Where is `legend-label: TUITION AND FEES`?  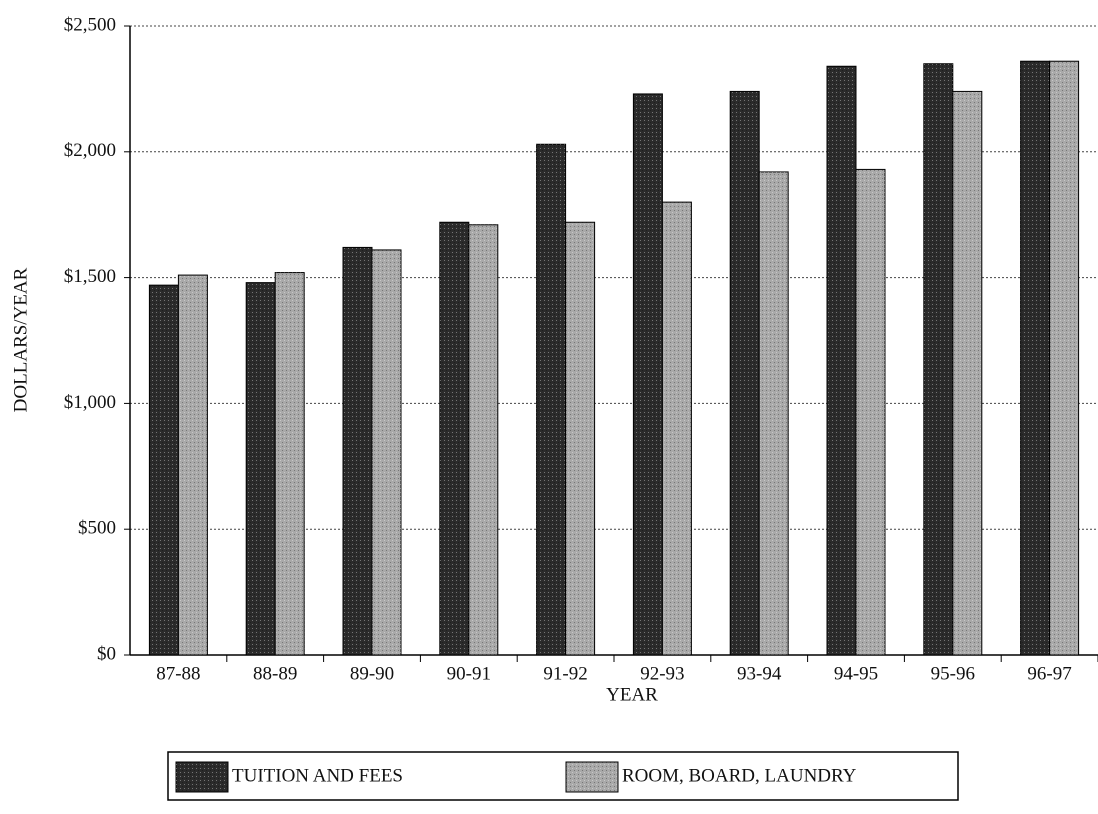 legend-label: TUITION AND FEES is located at coordinates (317, 775).